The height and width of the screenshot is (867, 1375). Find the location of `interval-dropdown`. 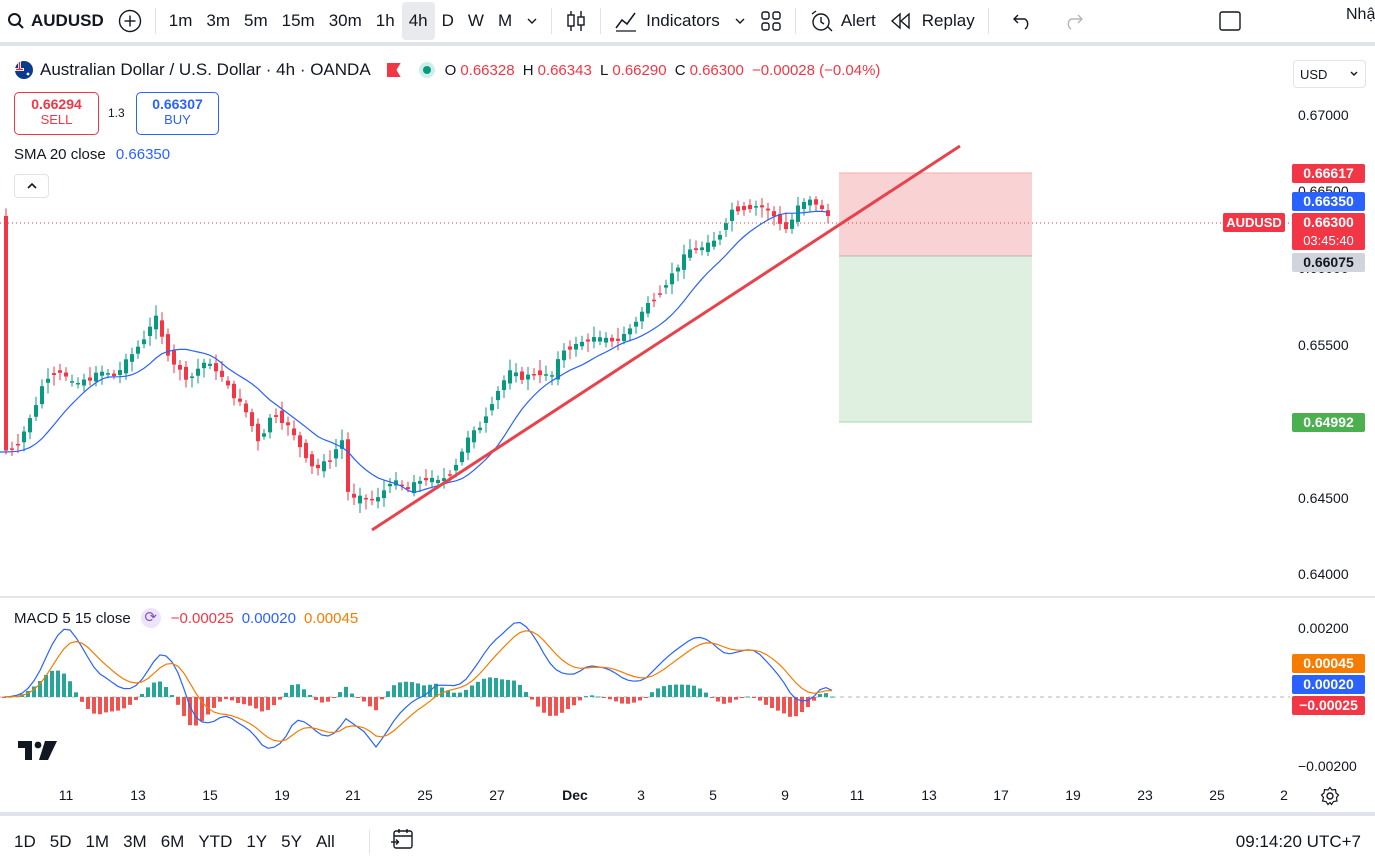

interval-dropdown is located at coordinates (532, 21).